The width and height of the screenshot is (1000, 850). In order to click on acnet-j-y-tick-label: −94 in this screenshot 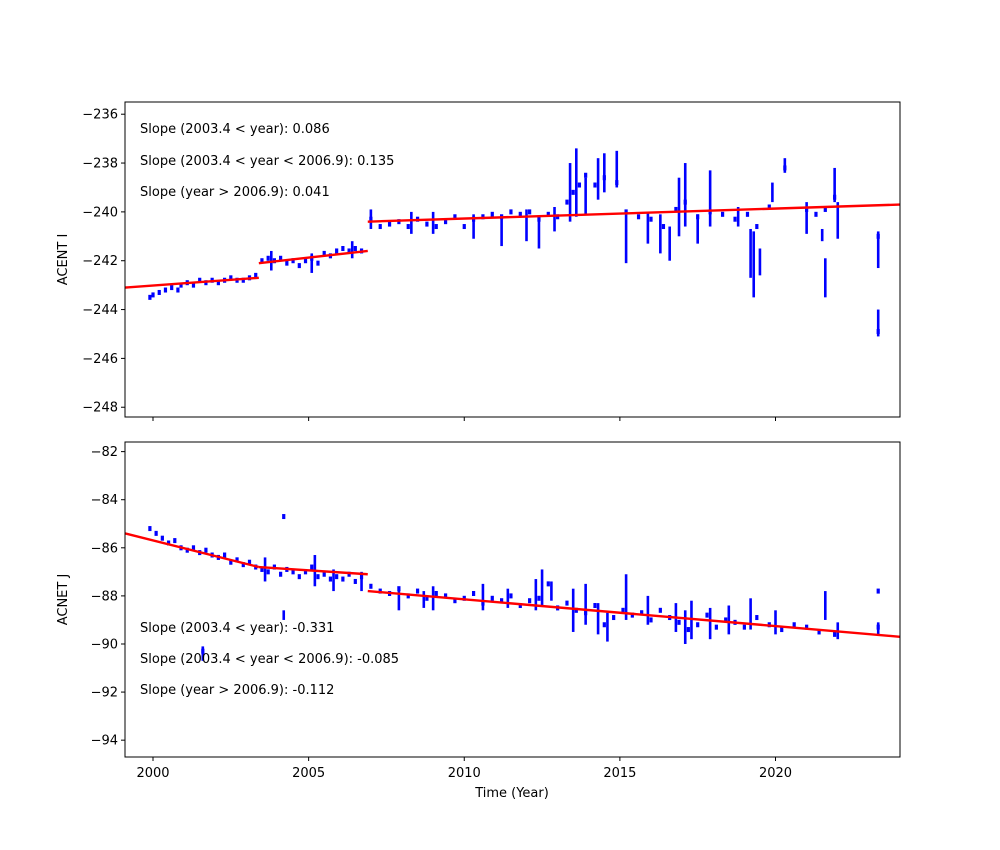, I will do `click(104, 741)`.